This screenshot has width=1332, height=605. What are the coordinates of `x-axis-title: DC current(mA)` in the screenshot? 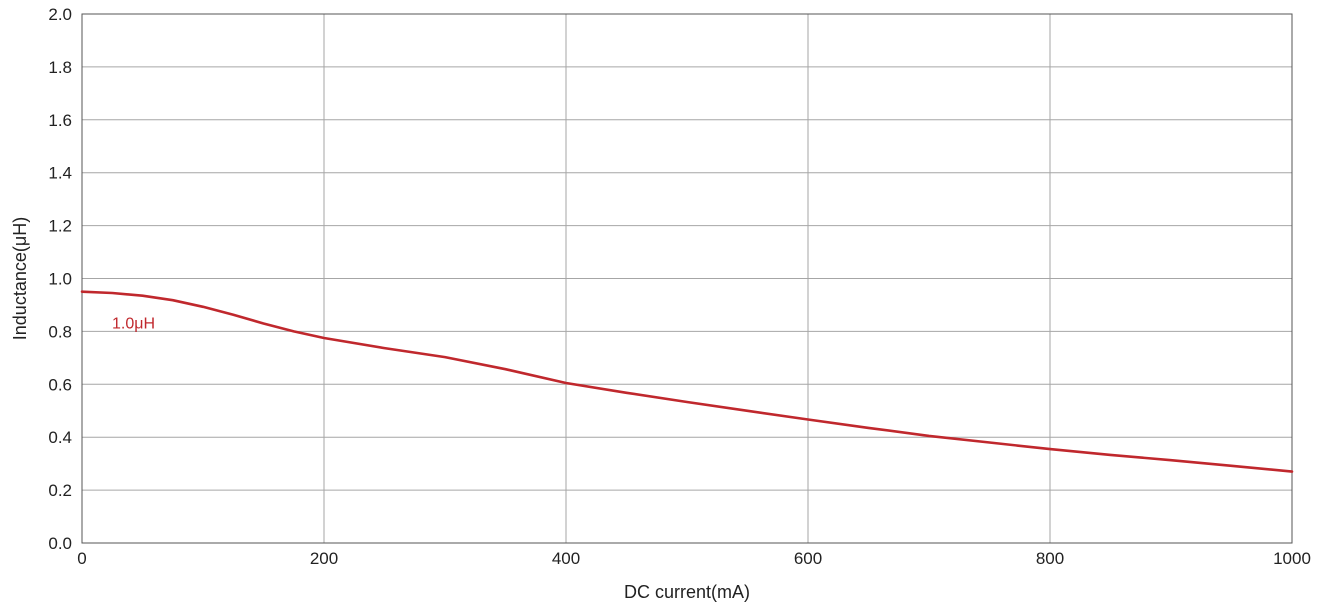 It's located at (687, 592).